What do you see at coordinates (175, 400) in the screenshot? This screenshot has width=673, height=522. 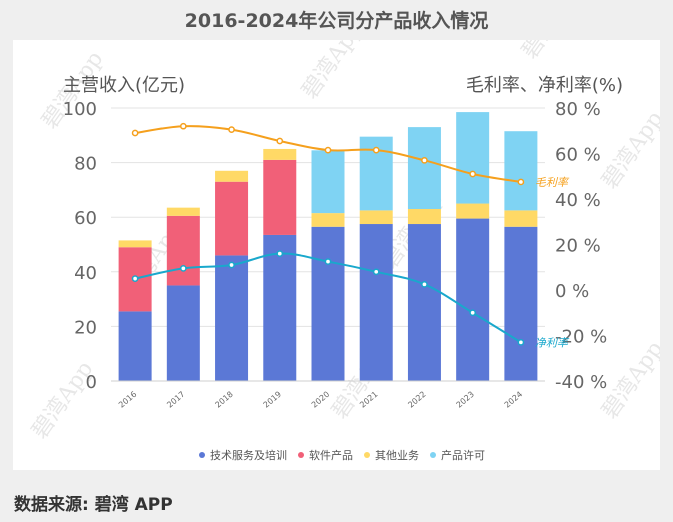 I see `x-tick-label: 2017` at bounding box center [175, 400].